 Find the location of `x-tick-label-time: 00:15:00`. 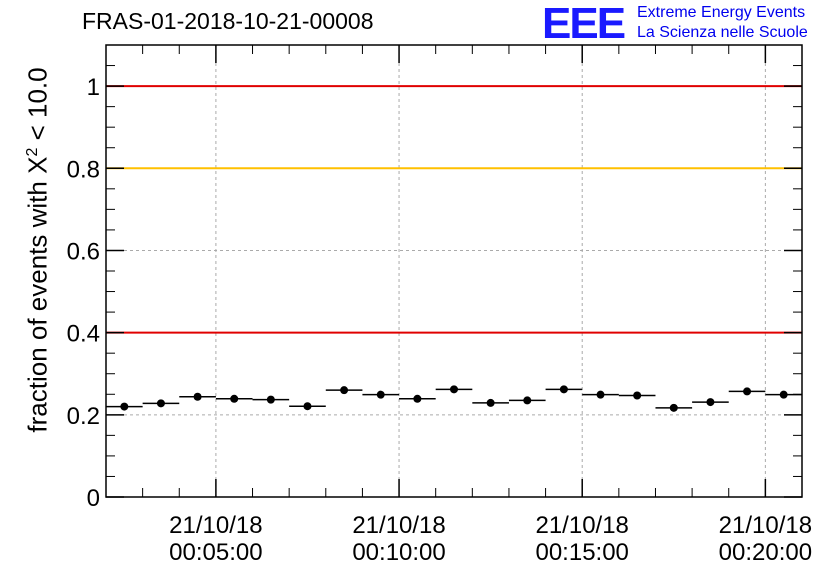

x-tick-label-time: 00:15:00 is located at coordinates (581, 552).